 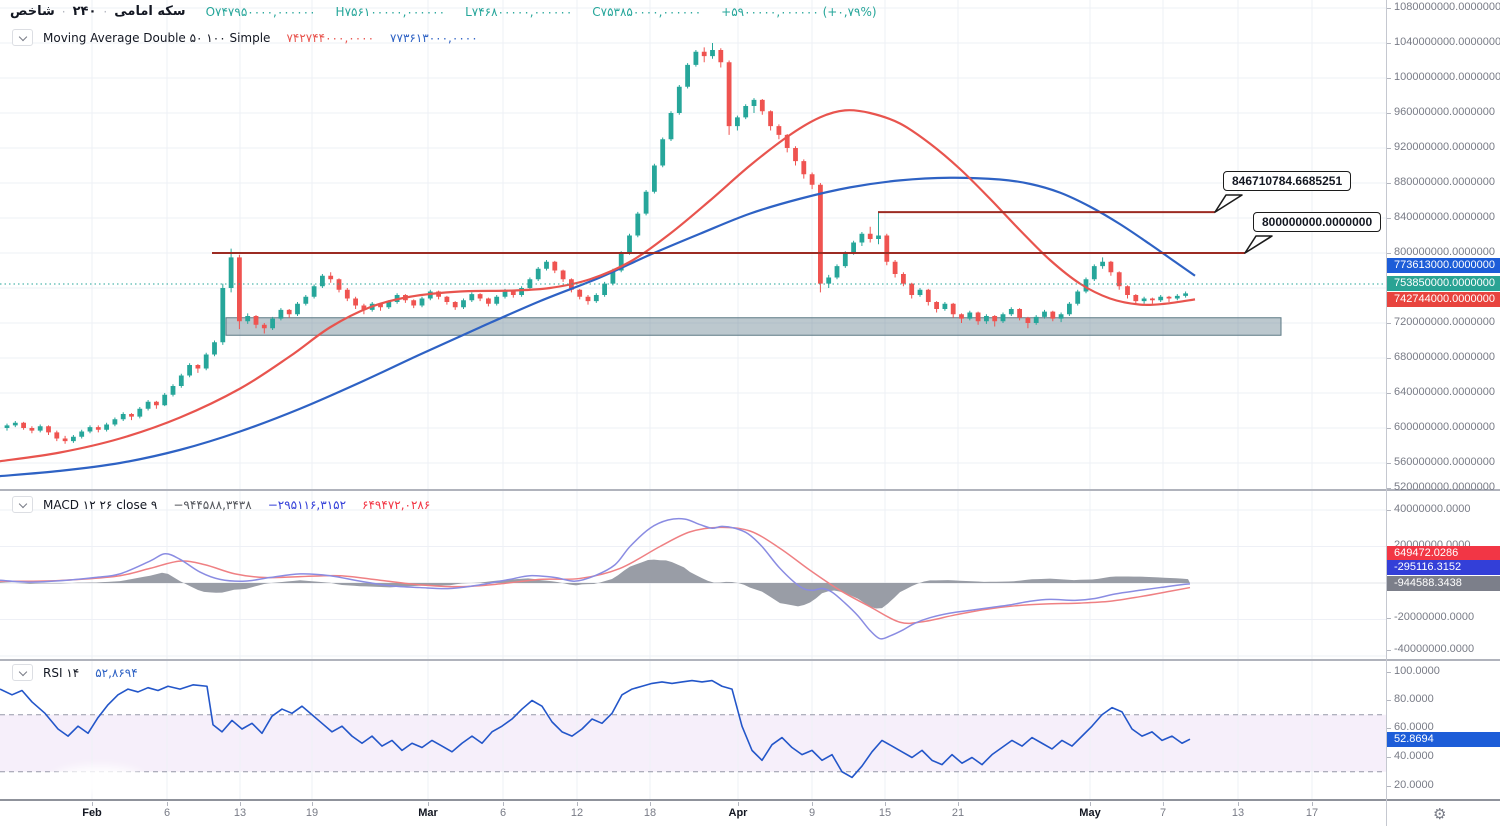 What do you see at coordinates (212, 504) in the screenshot?
I see `macd-hist-value: −۹۴۴۵۸۸,۳۴۳۸` at bounding box center [212, 504].